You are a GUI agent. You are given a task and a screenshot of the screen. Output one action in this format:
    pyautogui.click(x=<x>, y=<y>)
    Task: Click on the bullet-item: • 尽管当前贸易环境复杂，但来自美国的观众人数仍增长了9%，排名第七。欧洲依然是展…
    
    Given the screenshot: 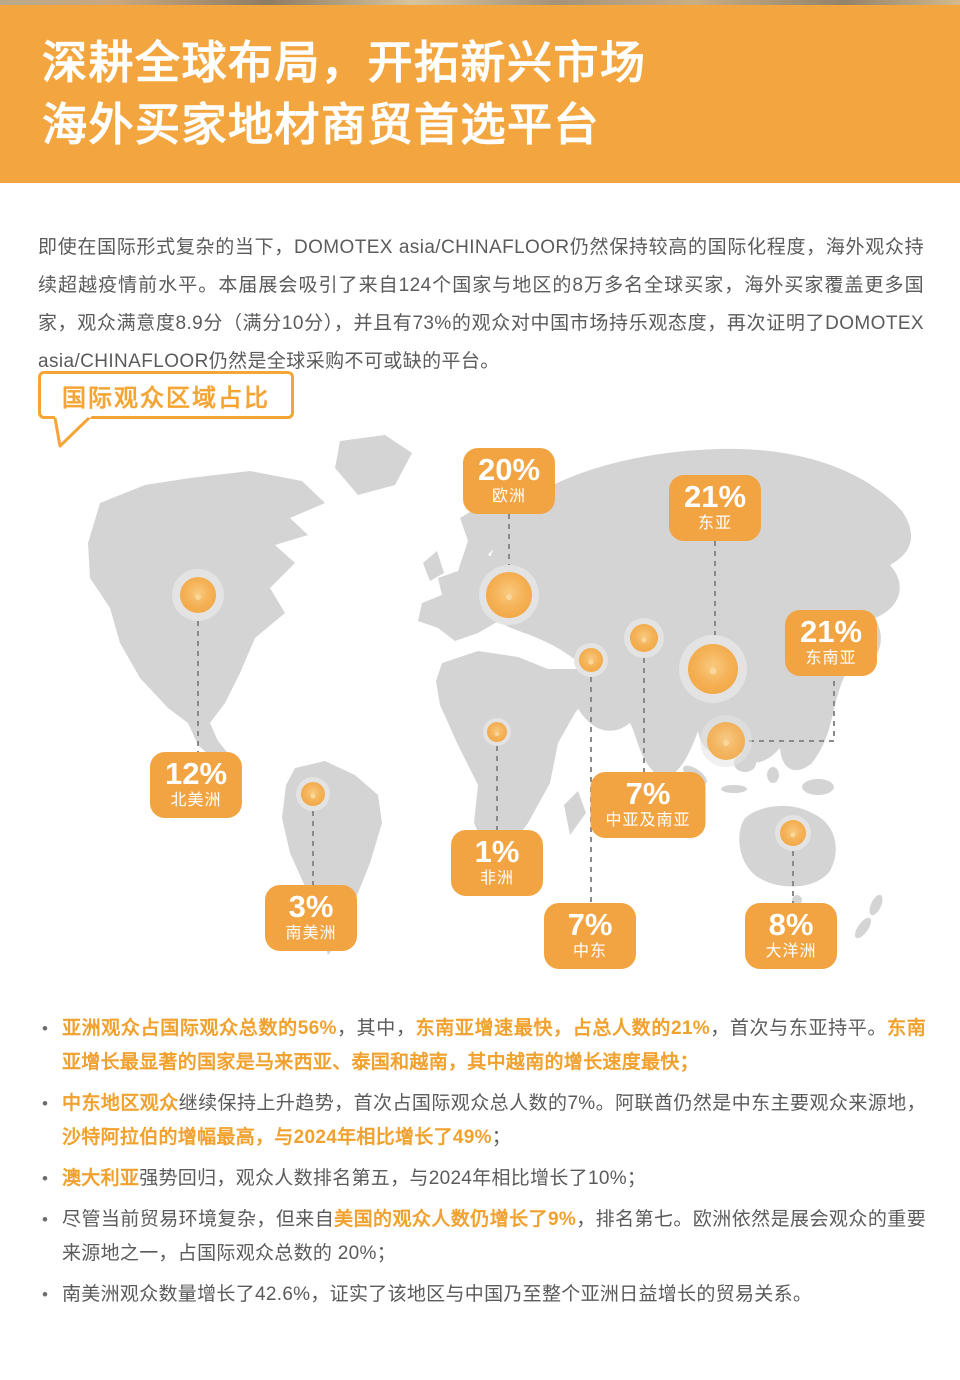 What is the action you would take?
    pyautogui.click(x=484, y=1237)
    